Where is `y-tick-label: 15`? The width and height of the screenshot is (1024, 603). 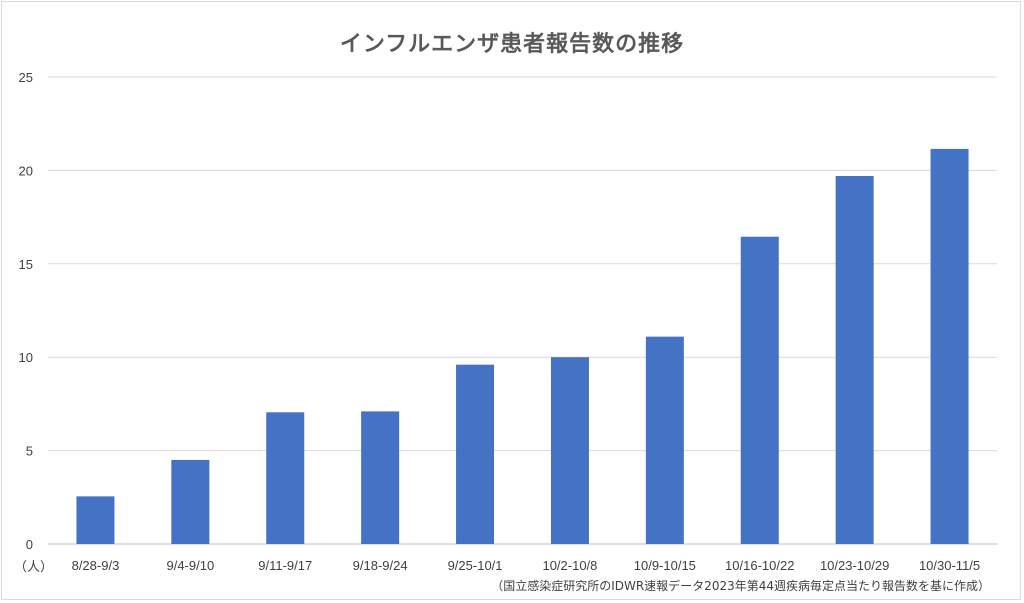
y-tick-label: 15 is located at coordinates (26, 264).